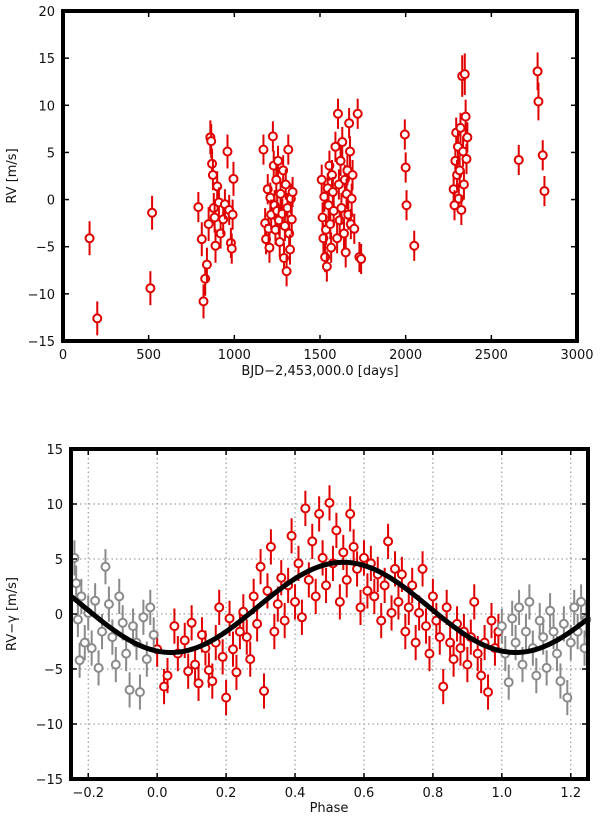 The width and height of the screenshot is (600, 817). I want to click on y-tick-label: −5, so click(45, 248).